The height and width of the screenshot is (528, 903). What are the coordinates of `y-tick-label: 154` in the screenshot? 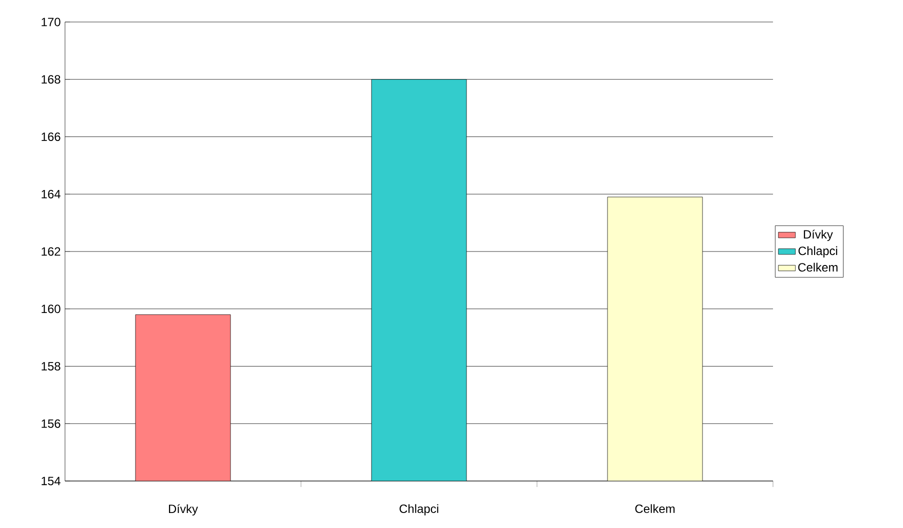 It's located at (51, 481).